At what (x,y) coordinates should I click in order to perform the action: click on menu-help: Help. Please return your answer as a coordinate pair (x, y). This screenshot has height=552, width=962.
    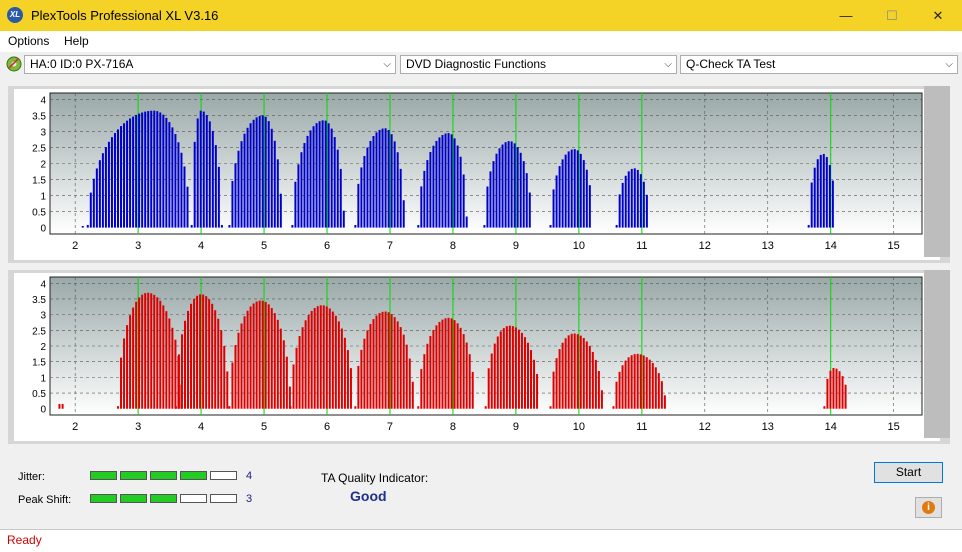
    Looking at the image, I should click on (76, 41).